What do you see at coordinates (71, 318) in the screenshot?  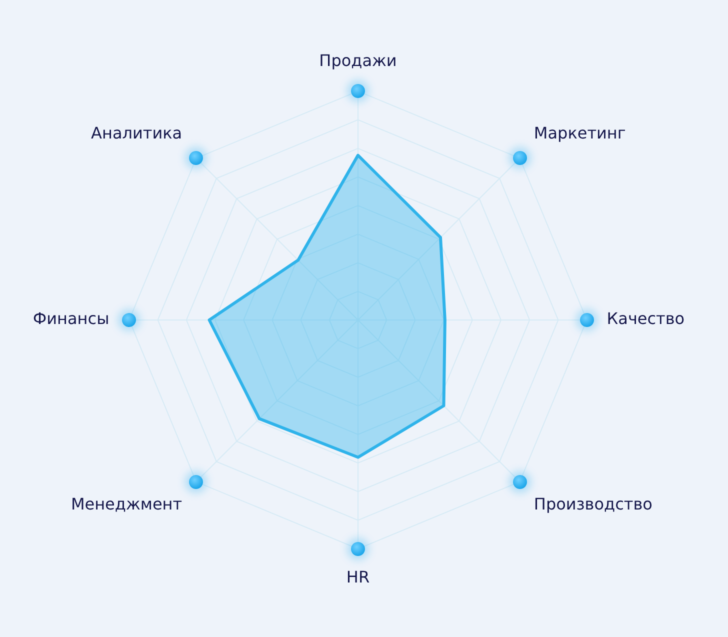 I see `spoke-label: Финансы` at bounding box center [71, 318].